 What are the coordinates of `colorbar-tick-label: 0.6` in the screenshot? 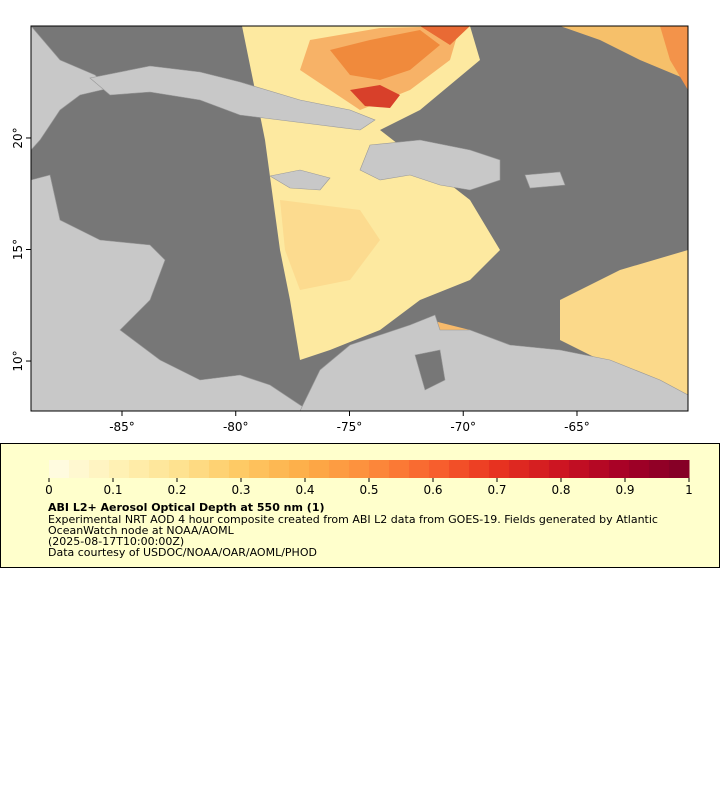 It's located at (432, 490).